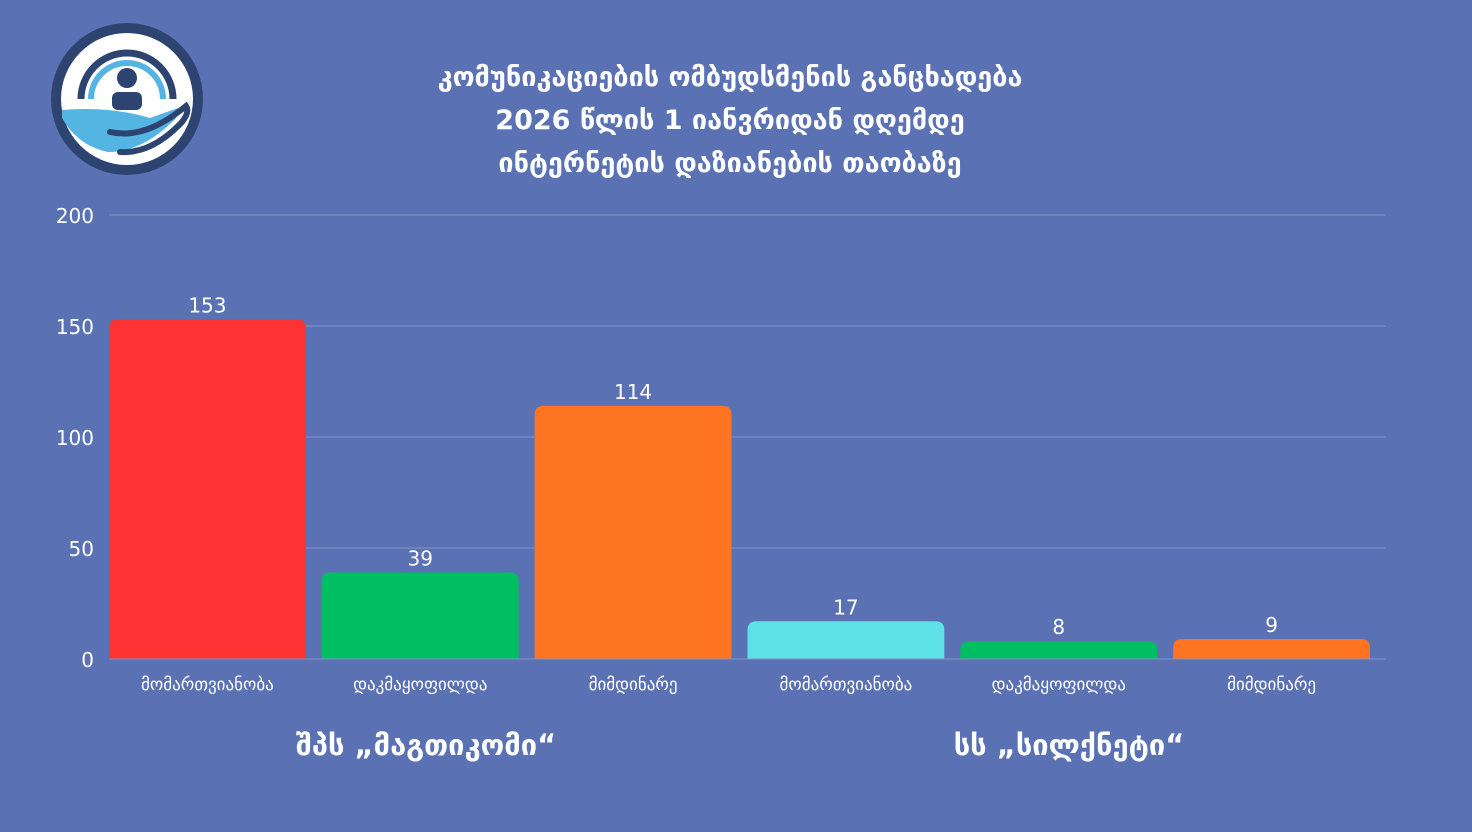  Describe the element at coordinates (75, 327) in the screenshot. I see `y-tick-label: 150` at that location.